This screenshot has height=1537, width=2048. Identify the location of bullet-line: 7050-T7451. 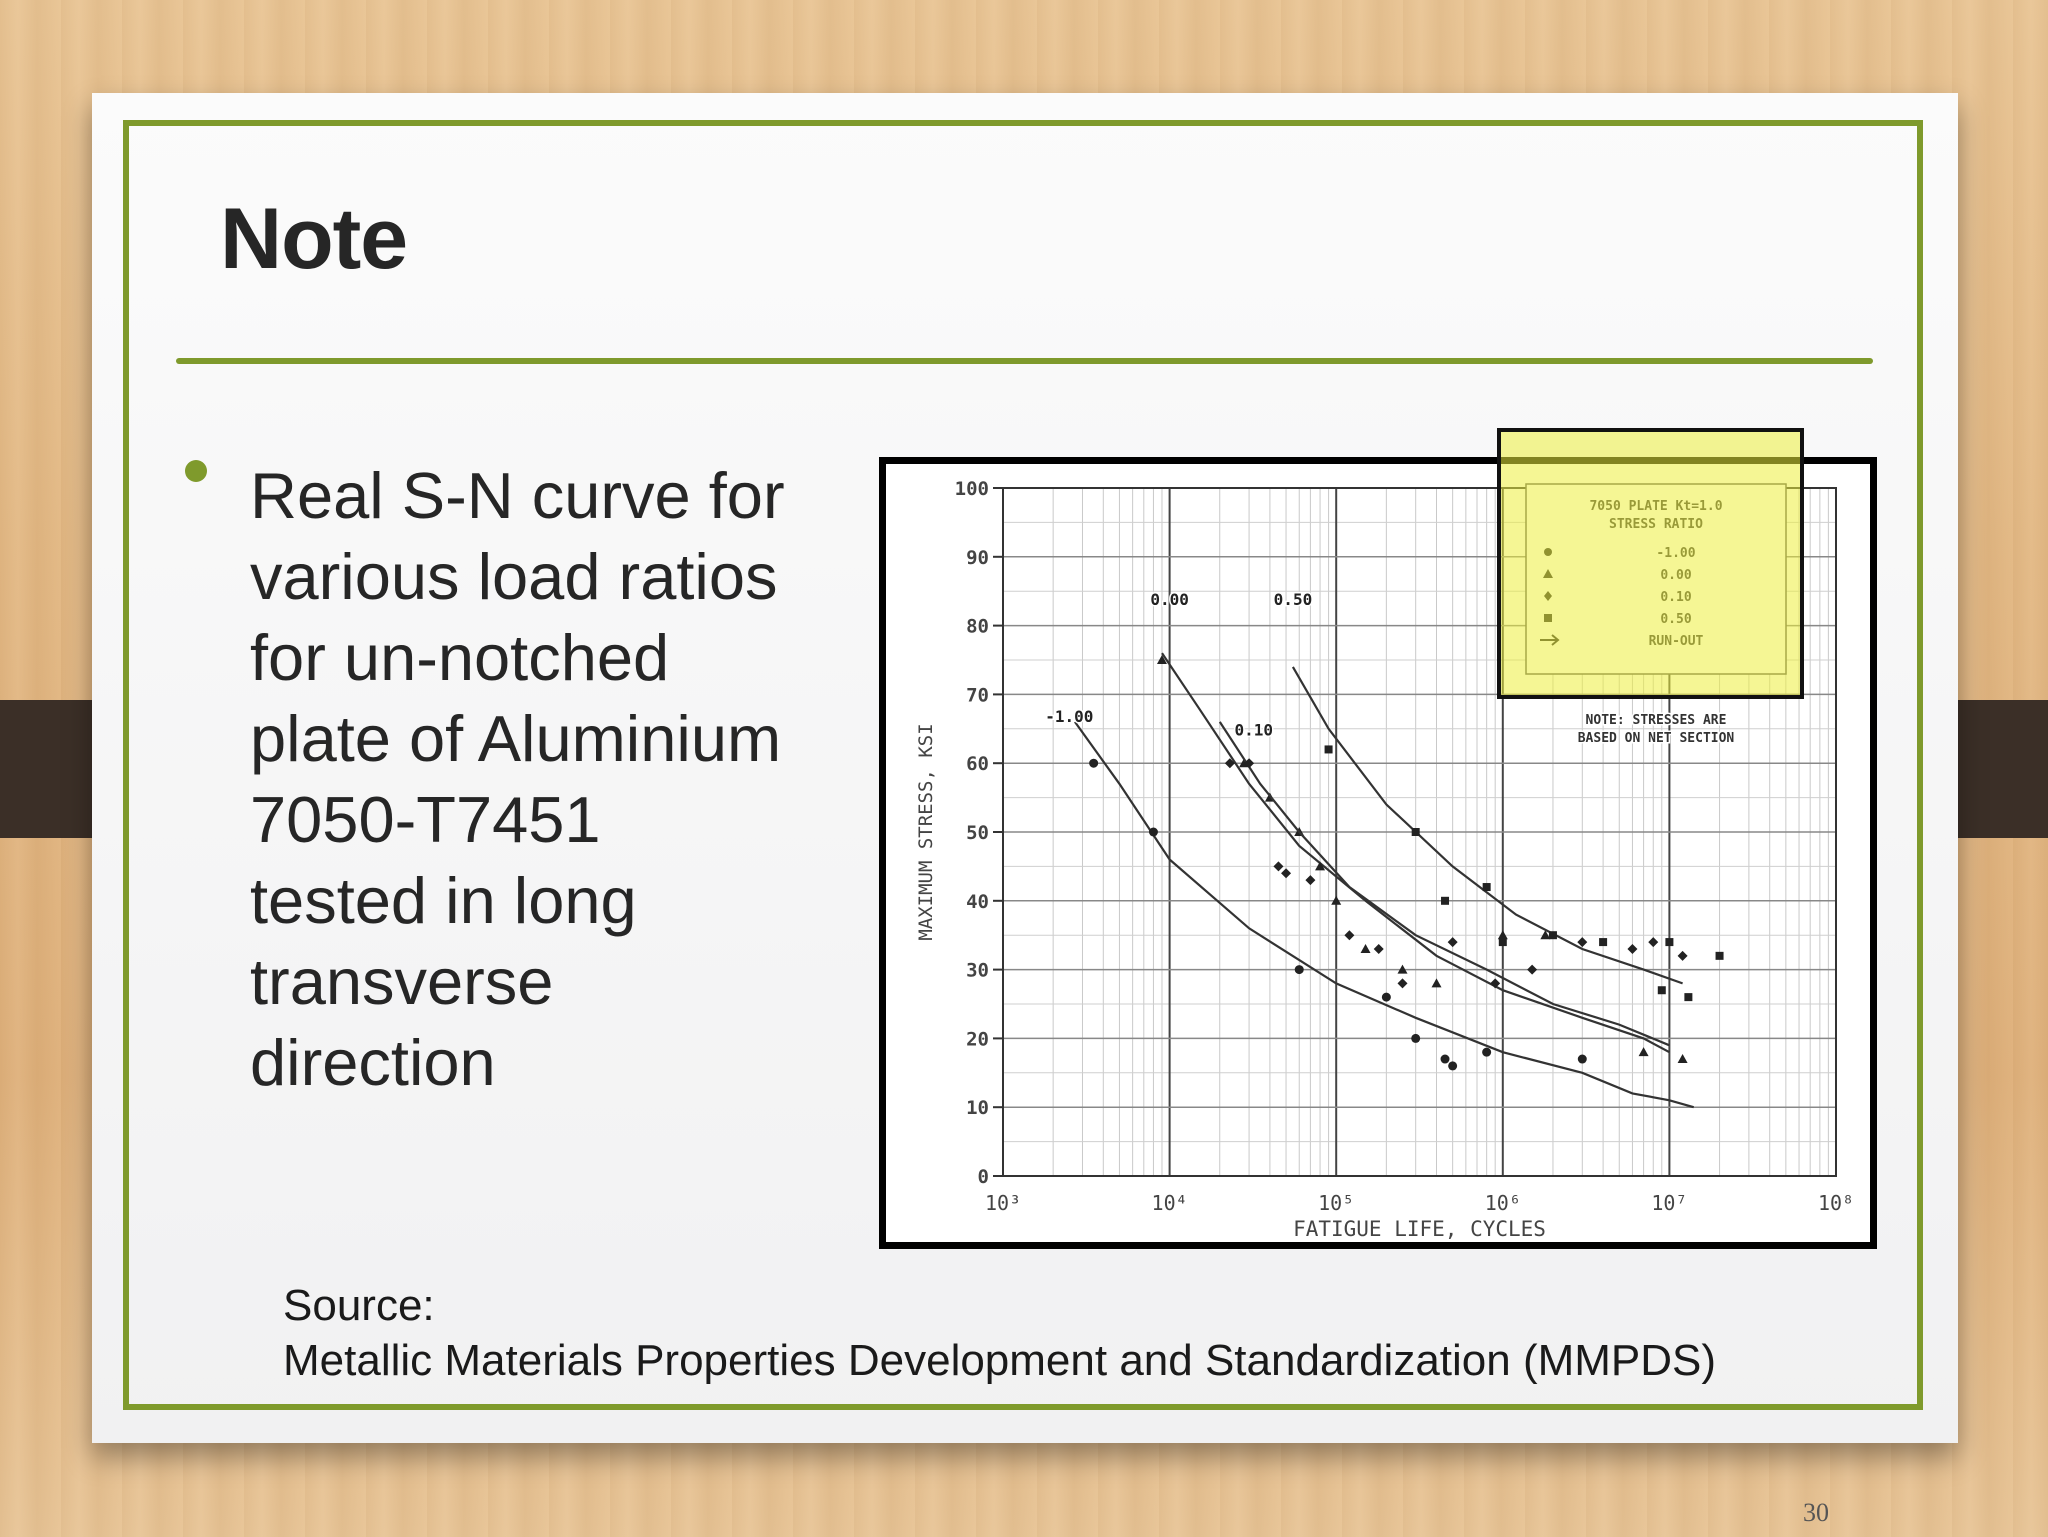
(425, 819).